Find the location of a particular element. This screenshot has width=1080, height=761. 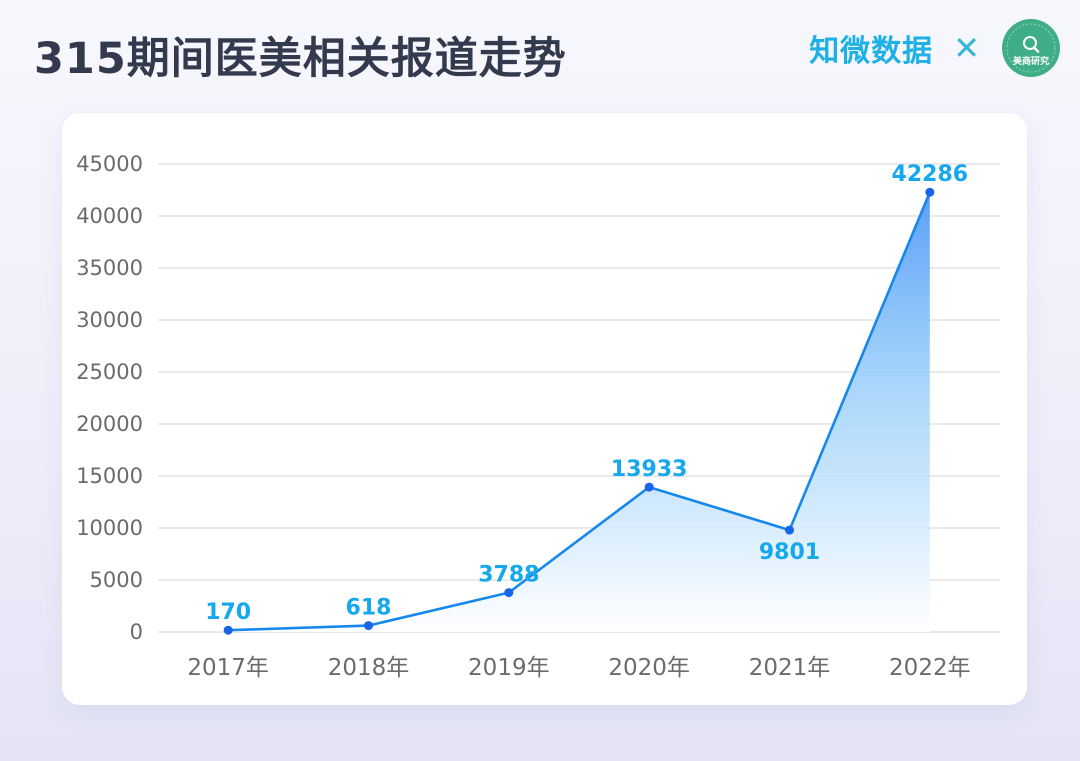

y-tick-label: 10000 is located at coordinates (109, 528).